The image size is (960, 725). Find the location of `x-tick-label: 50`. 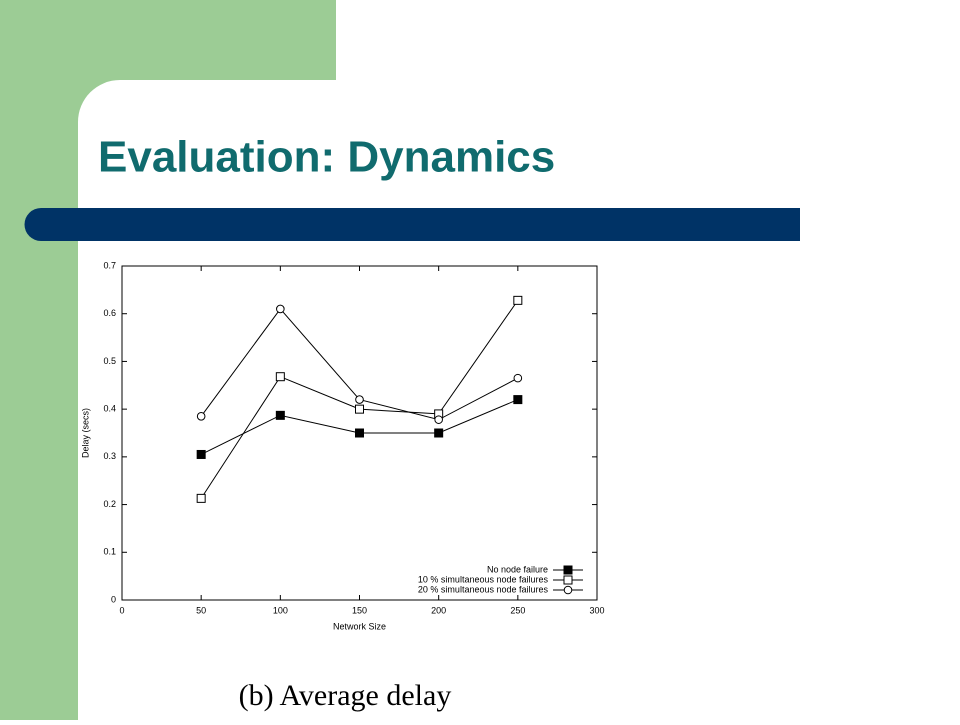

x-tick-label: 50 is located at coordinates (201, 610).